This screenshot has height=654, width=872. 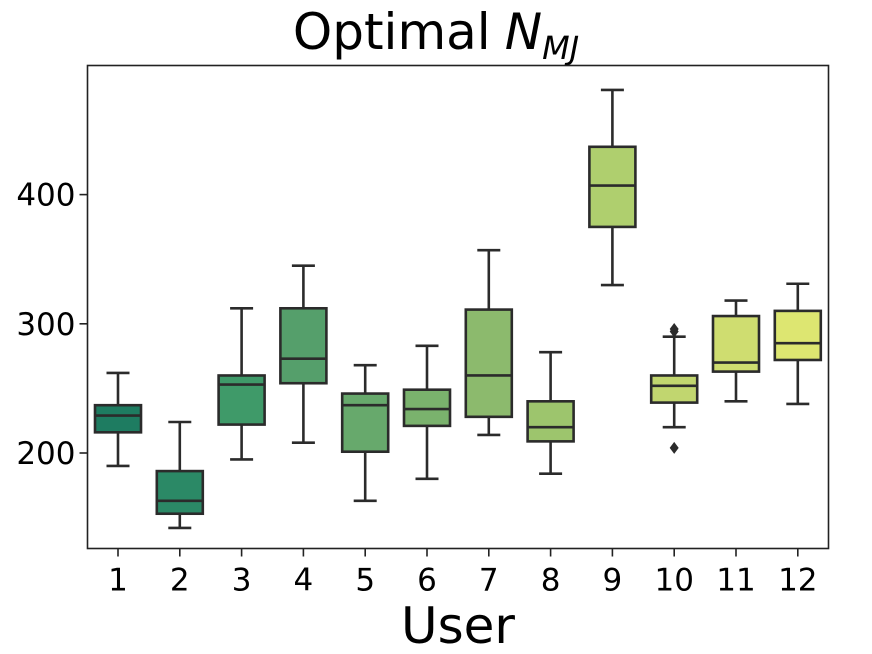 What do you see at coordinates (523, 32) in the screenshot?
I see `chart-title-symbol: N` at bounding box center [523, 32].